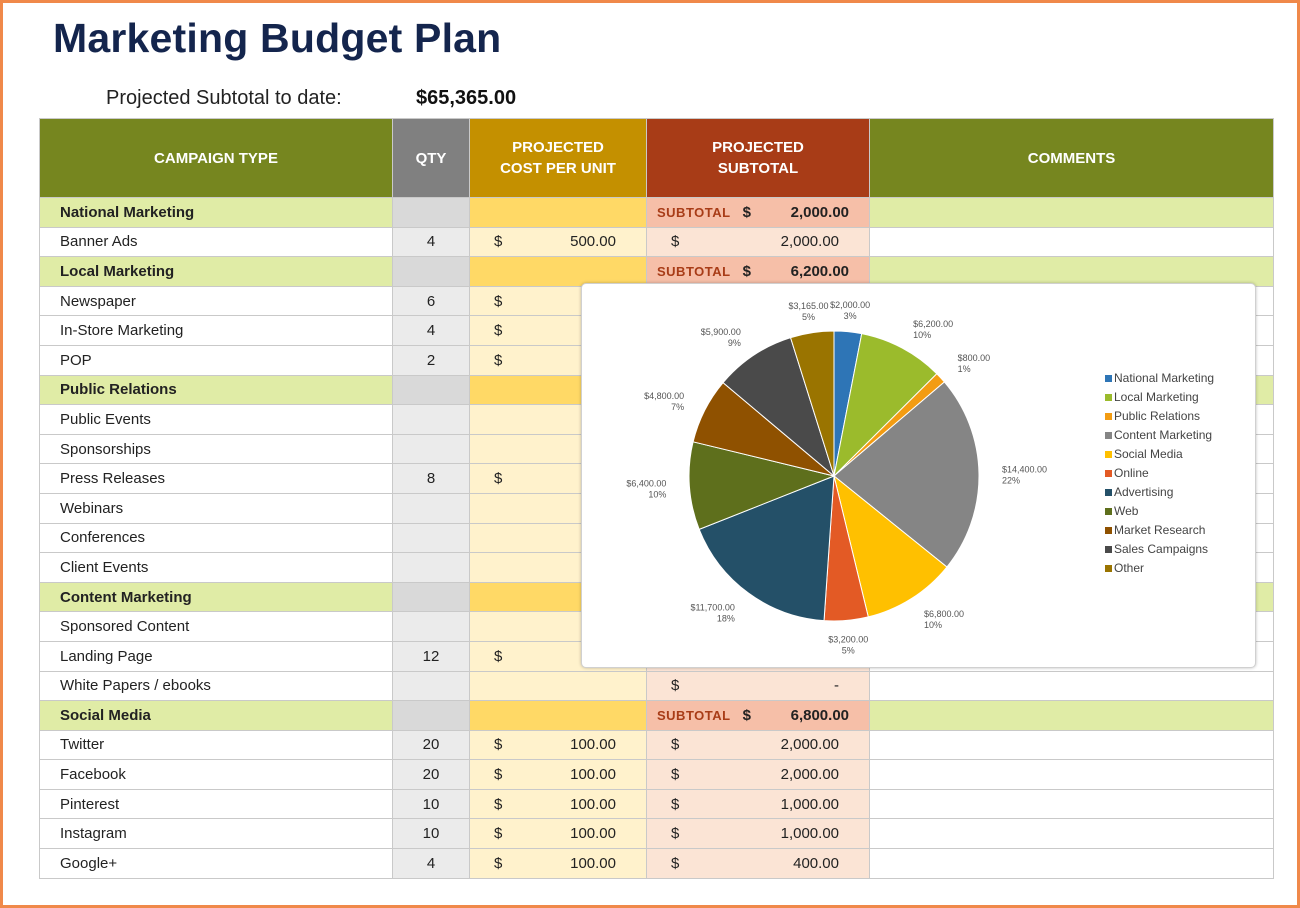 The width and height of the screenshot is (1300, 908). What do you see at coordinates (216, 271) in the screenshot?
I see `category-name-cell: Local Marketing` at bounding box center [216, 271].